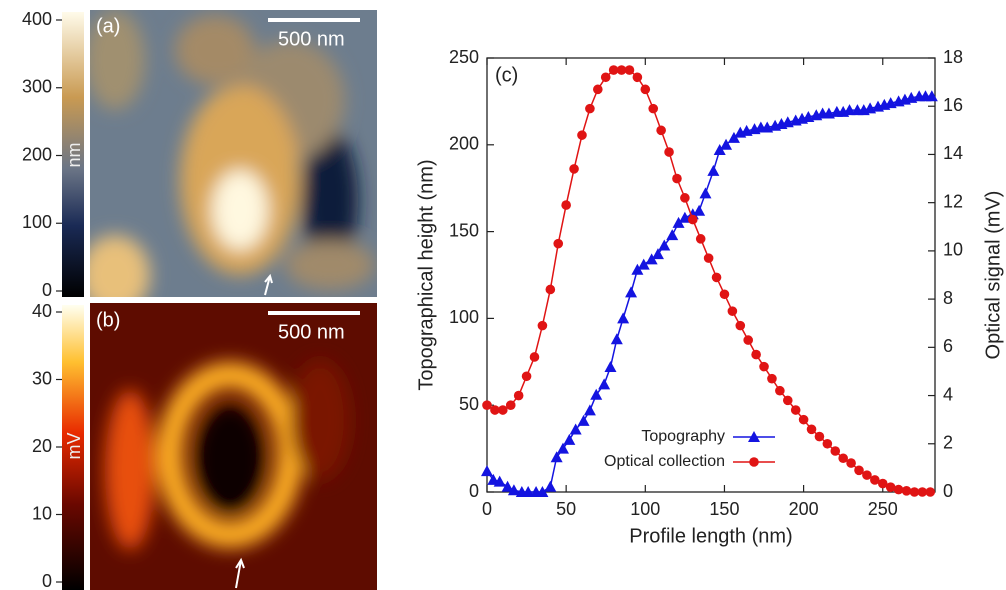 The height and width of the screenshot is (590, 1006). I want to click on scale-bar-label: 500 nm, so click(311, 332).